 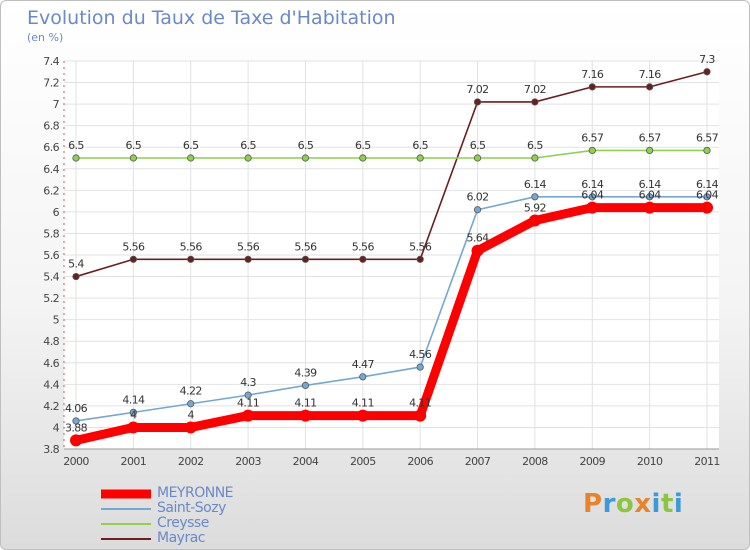 I want to click on series-line-creysse, so click(x=391, y=154).